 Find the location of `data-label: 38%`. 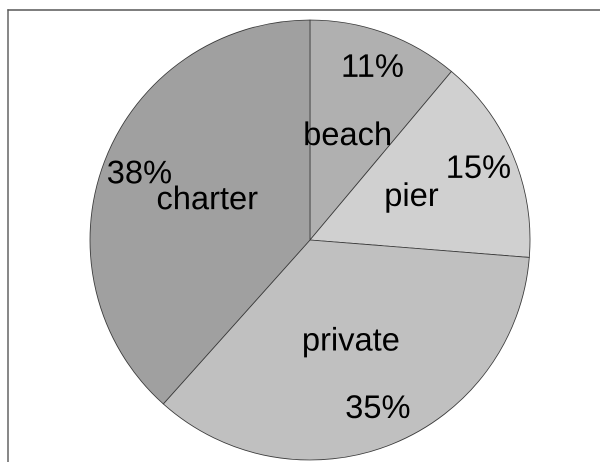

data-label: 38% is located at coordinates (139, 172).